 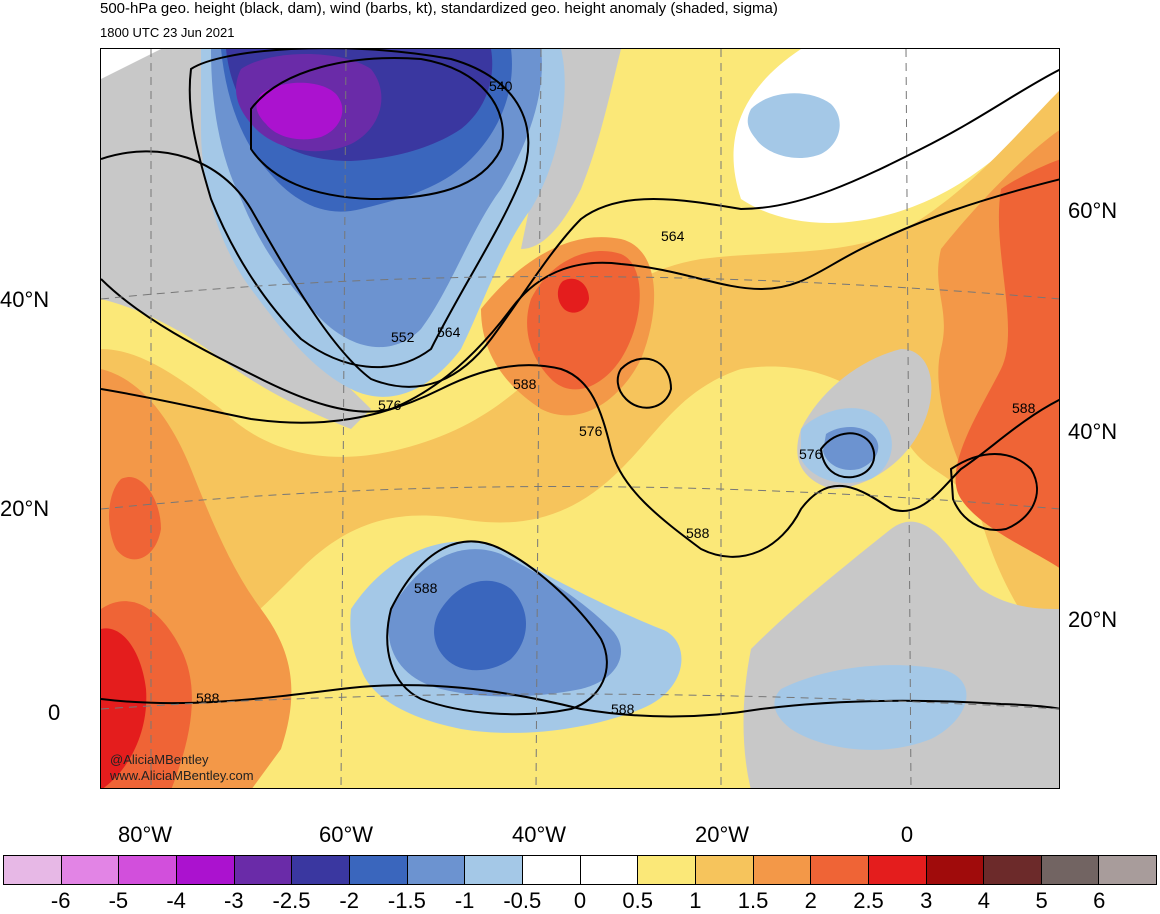 What do you see at coordinates (291, 900) in the screenshot?
I see `colorbar-tick-label: -2.5` at bounding box center [291, 900].